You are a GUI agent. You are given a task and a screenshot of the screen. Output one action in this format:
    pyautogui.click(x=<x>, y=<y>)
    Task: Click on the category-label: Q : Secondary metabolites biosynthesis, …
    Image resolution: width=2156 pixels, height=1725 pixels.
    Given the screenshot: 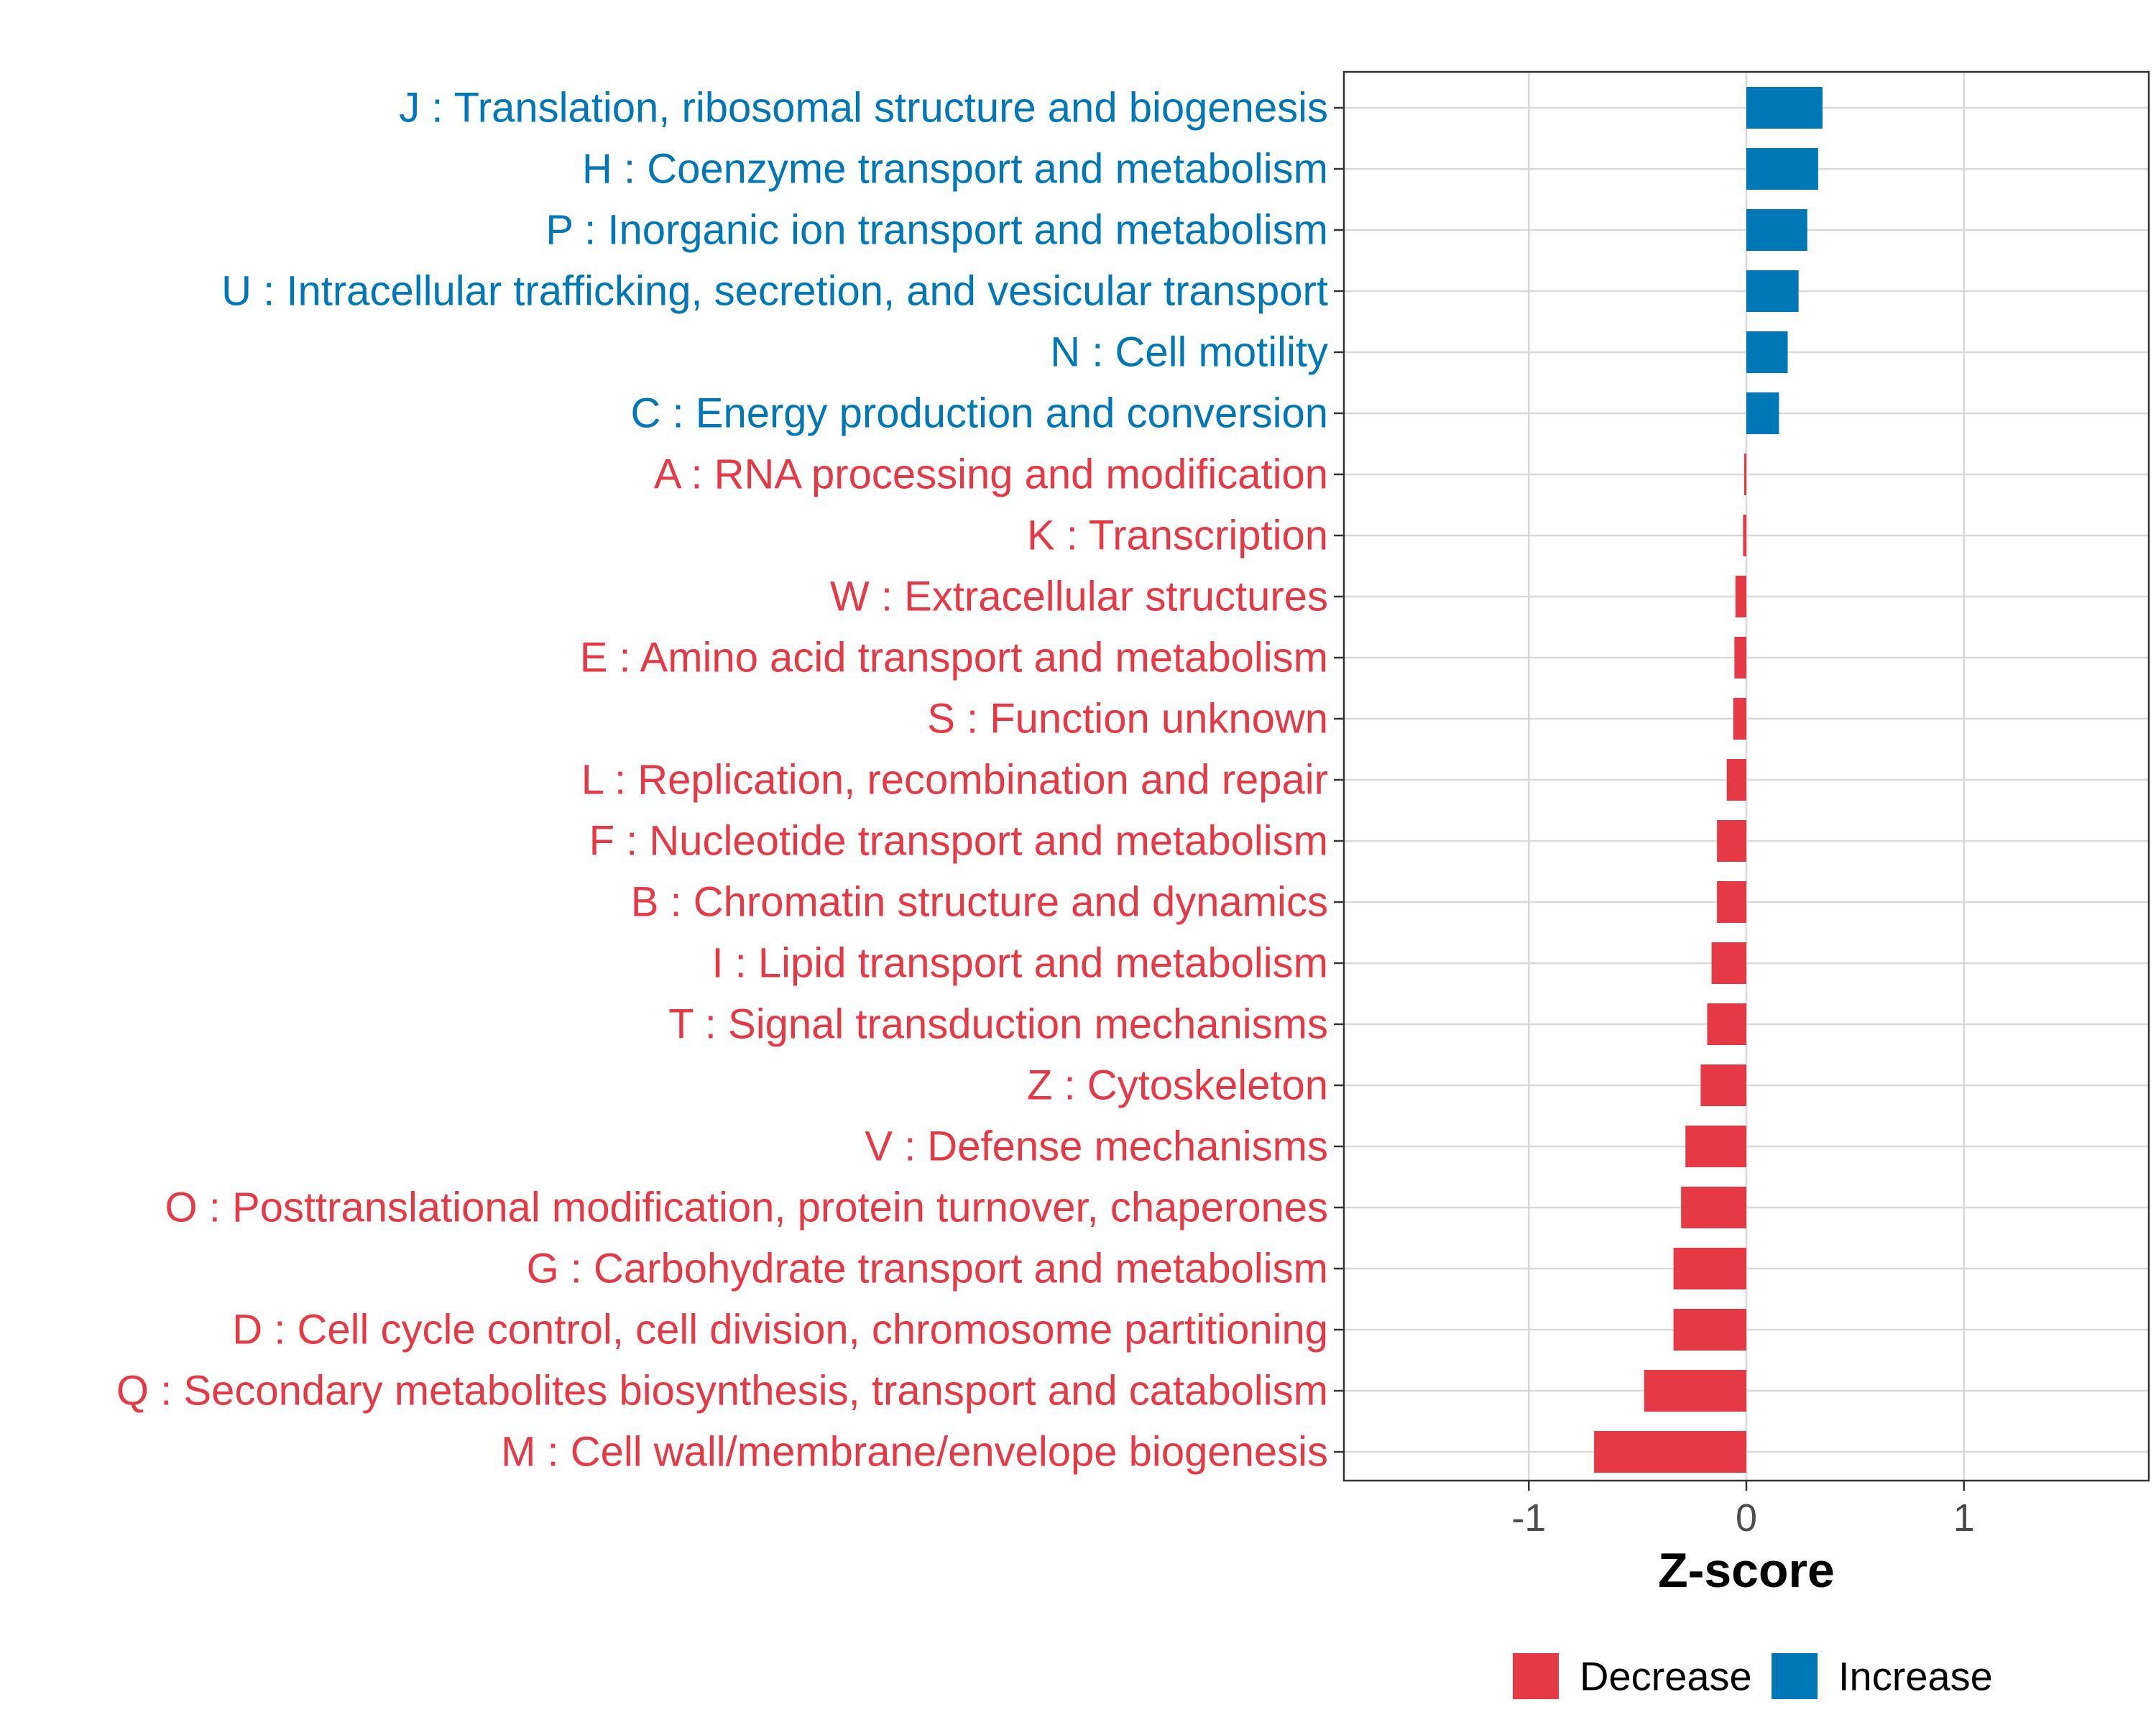 What is the action you would take?
    pyautogui.click(x=722, y=1391)
    